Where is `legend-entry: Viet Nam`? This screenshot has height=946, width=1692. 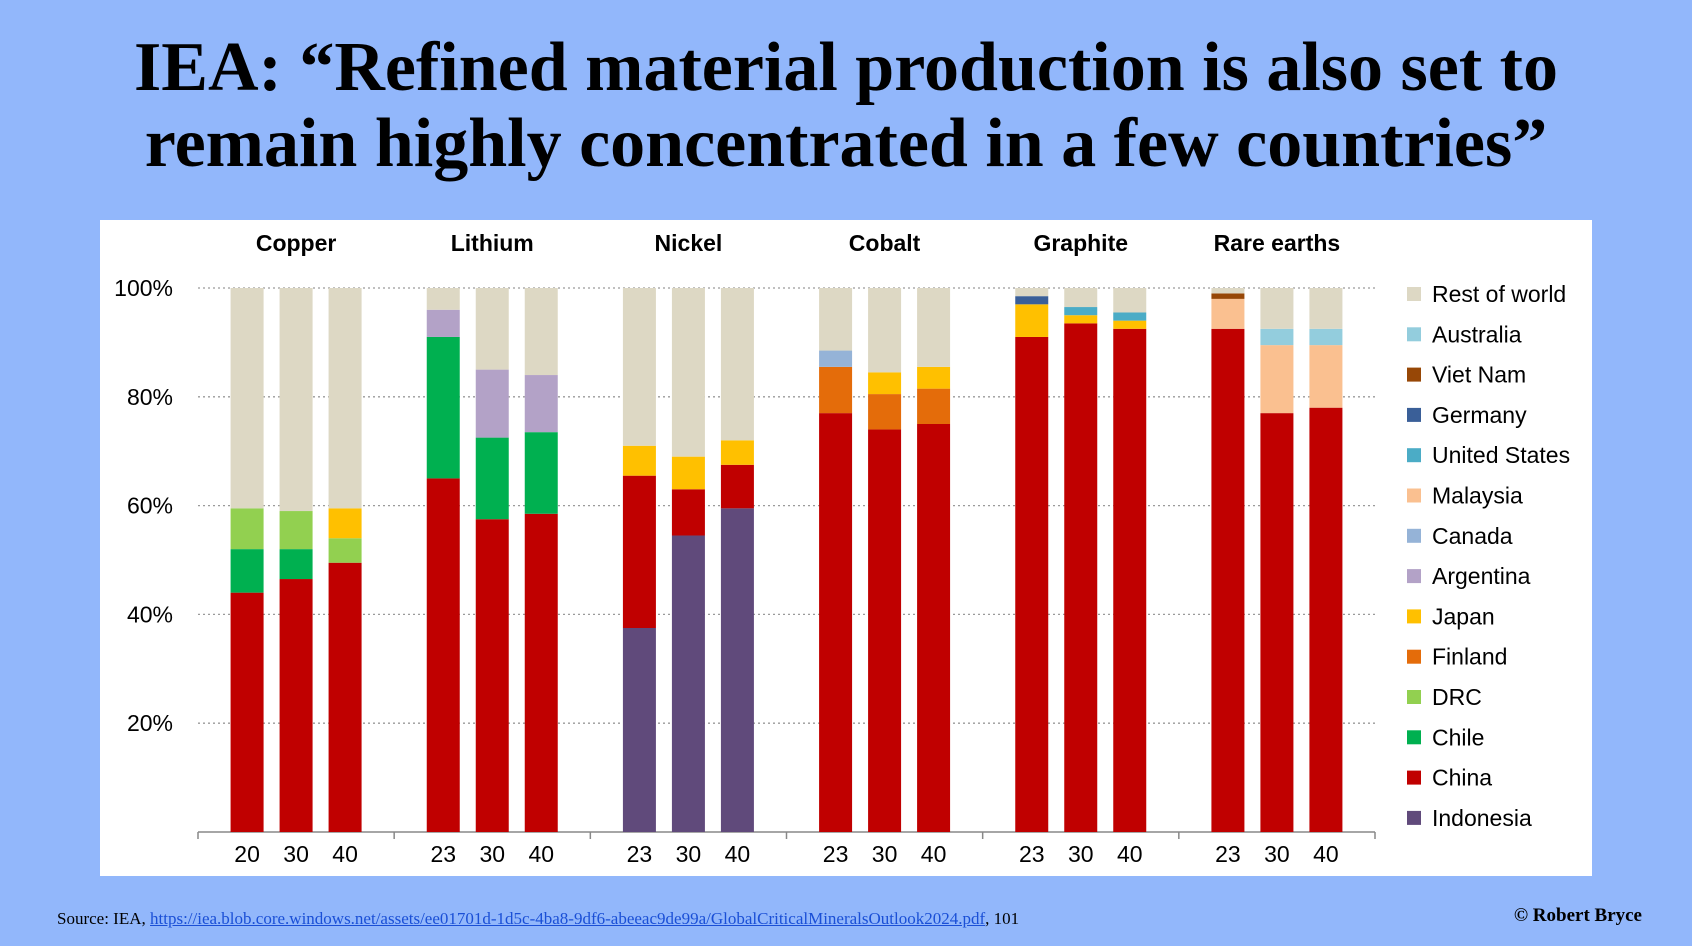 legend-entry: Viet Nam is located at coordinates (1479, 375).